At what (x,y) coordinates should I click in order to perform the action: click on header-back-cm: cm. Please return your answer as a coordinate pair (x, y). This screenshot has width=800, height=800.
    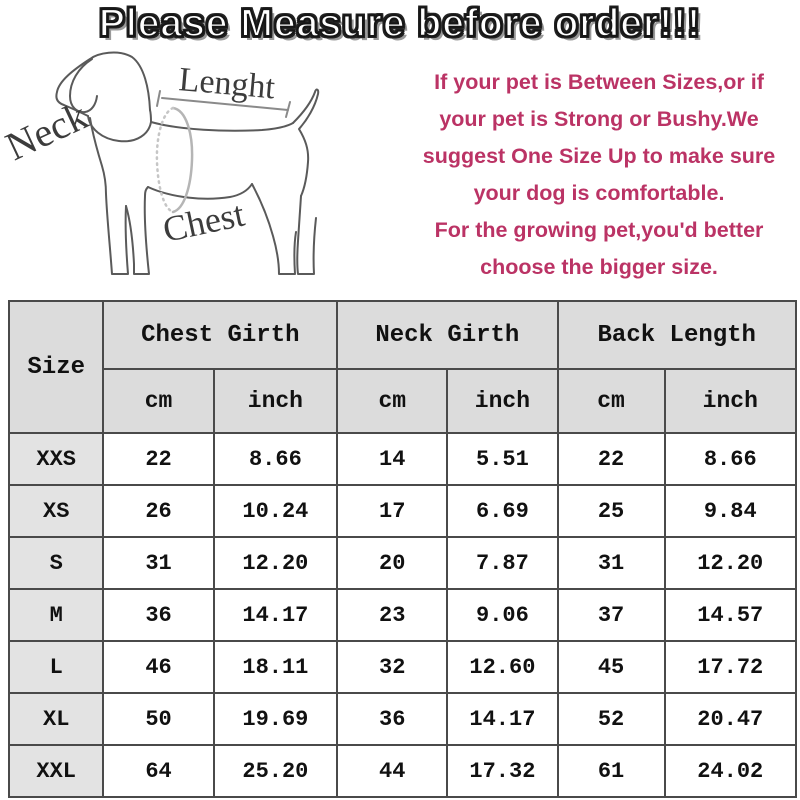
    Looking at the image, I should click on (611, 401).